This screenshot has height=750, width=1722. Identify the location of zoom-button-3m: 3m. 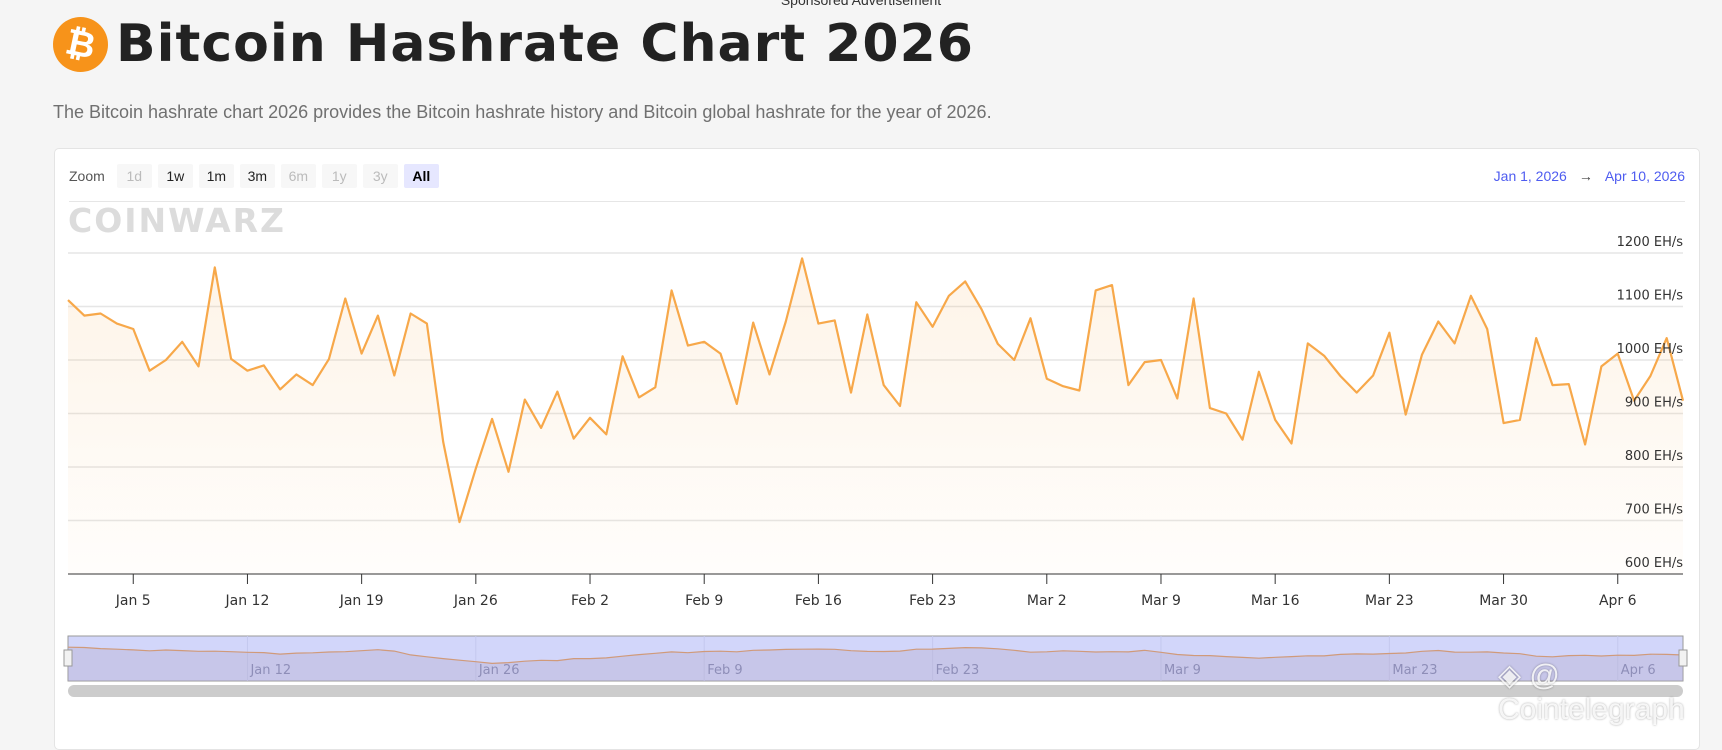
(257, 176).